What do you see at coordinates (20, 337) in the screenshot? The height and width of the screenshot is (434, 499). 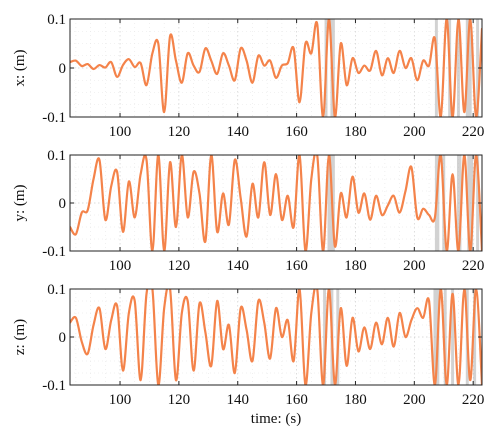 I see `y-axis-label: z: (m)` at bounding box center [20, 337].